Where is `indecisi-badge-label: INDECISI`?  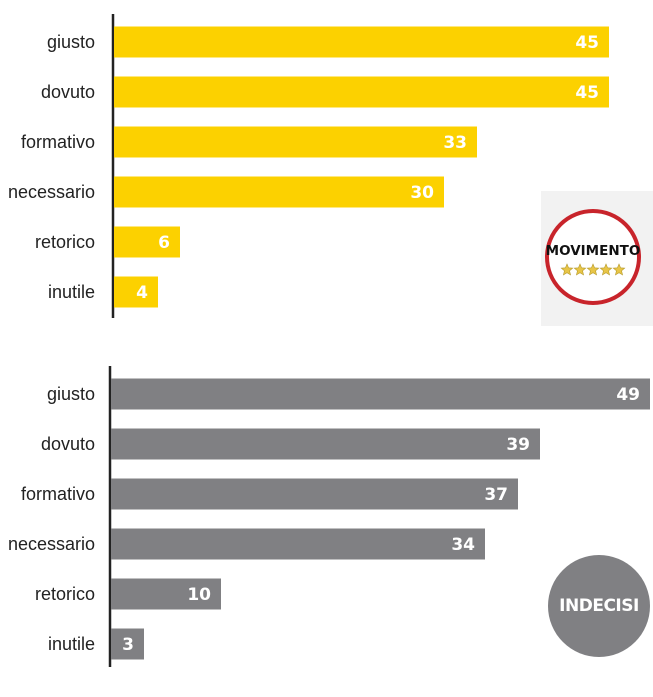
indecisi-badge-label: INDECISI is located at coordinates (599, 606).